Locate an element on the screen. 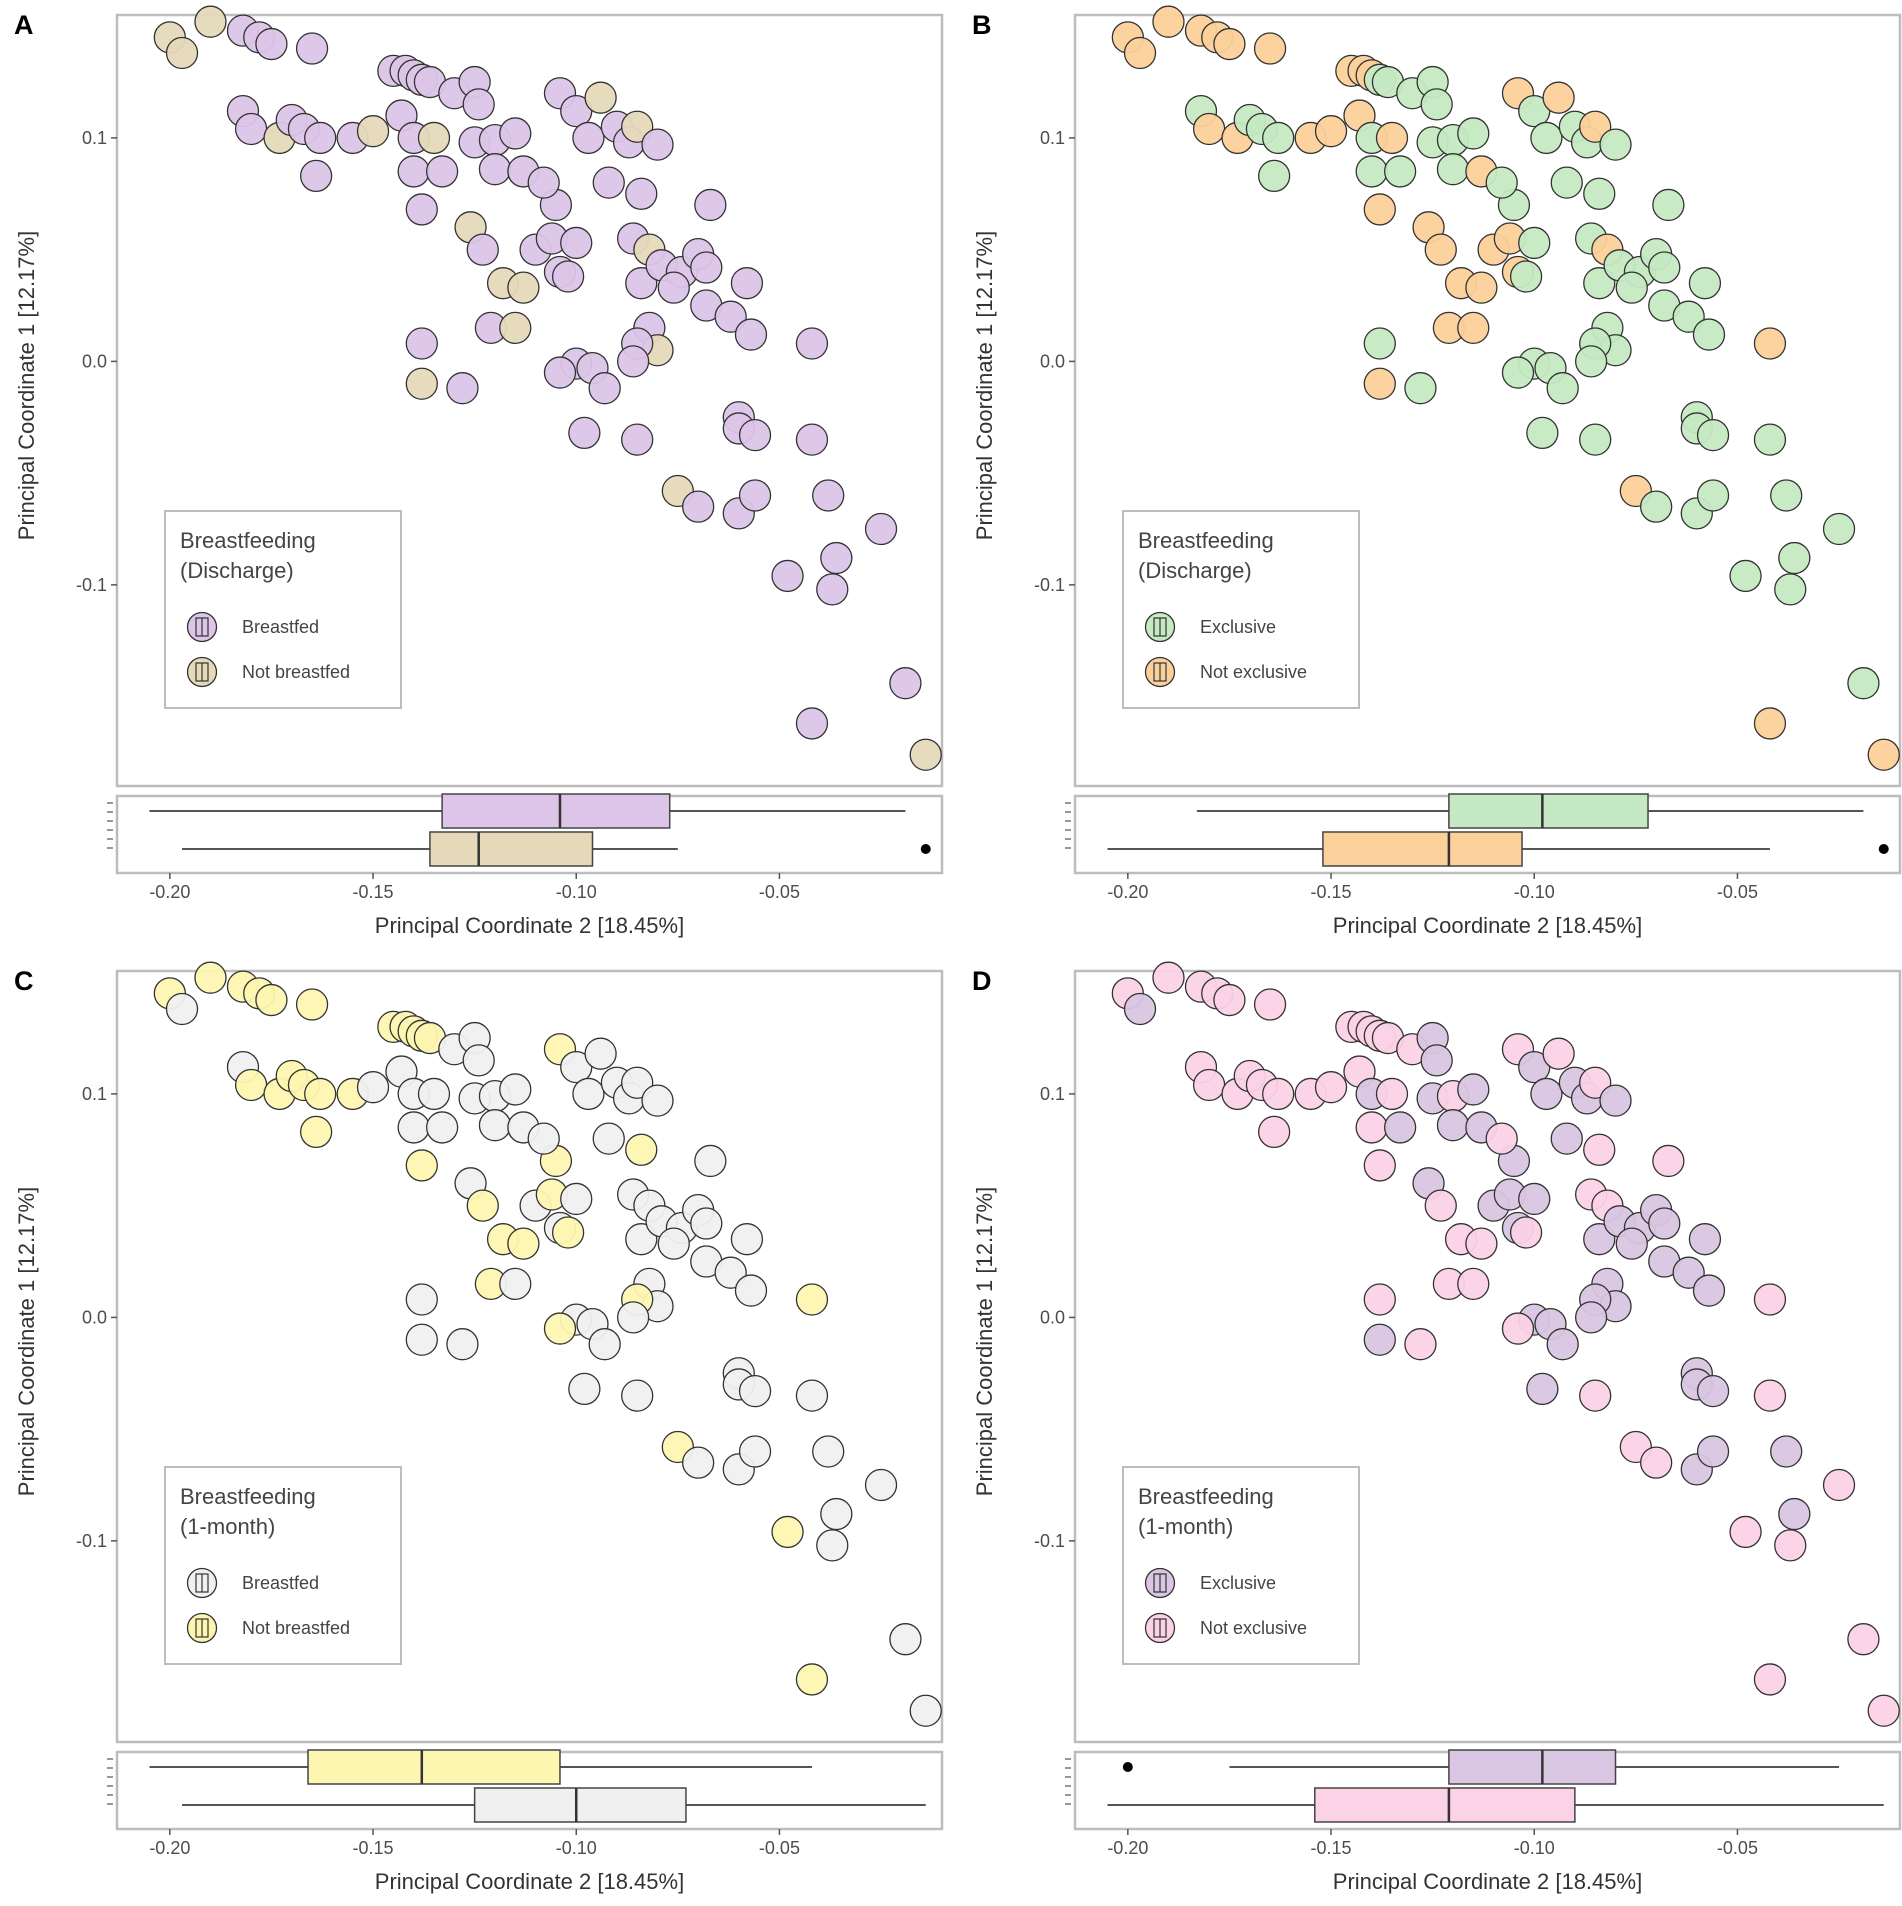  legend-title: (1-month) is located at coordinates (227, 1526).